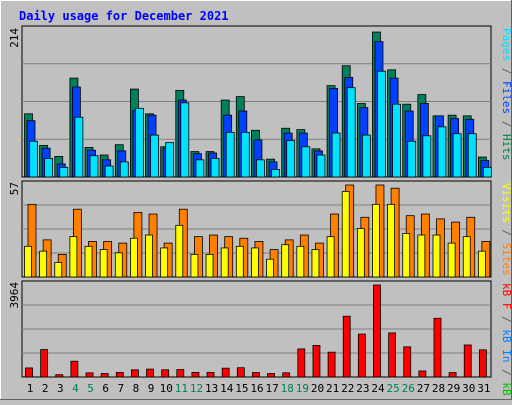  What do you see at coordinates (393, 388) in the screenshot?
I see `day-label-25: 25` at bounding box center [393, 388].